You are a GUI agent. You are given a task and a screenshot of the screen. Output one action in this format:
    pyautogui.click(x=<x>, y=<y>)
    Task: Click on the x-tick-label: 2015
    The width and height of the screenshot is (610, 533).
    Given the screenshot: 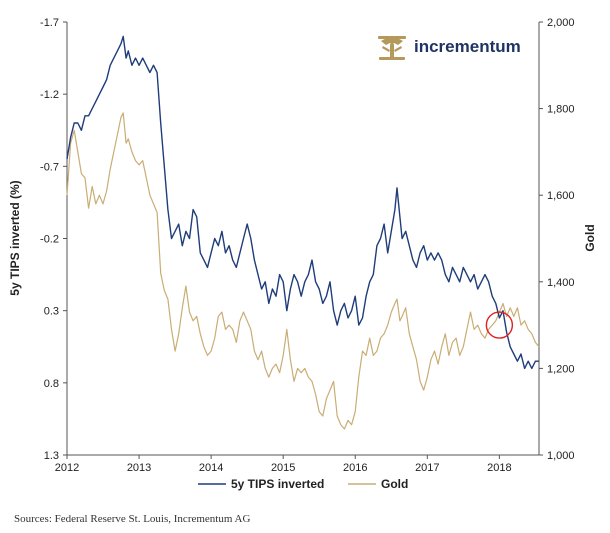 What is the action you would take?
    pyautogui.click(x=283, y=468)
    